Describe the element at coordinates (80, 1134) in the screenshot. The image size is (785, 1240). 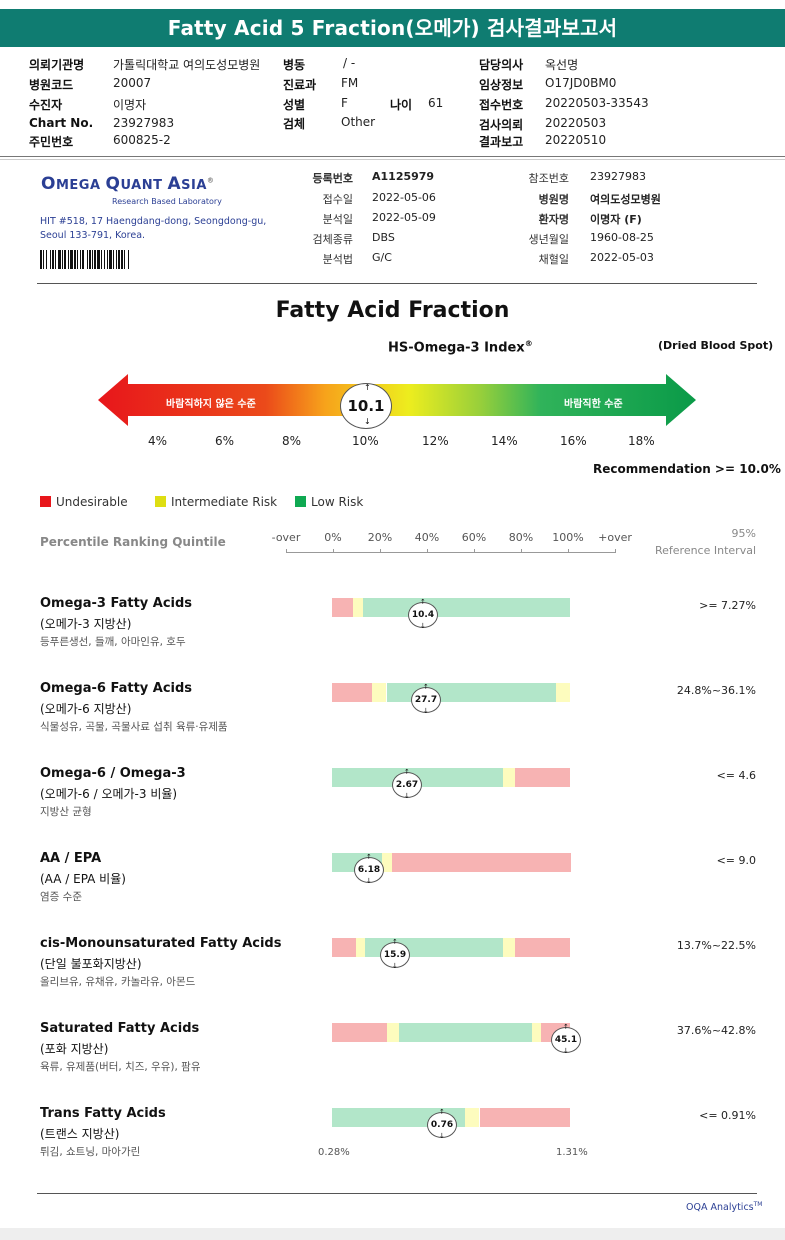
I see `row-subtitle: (트랜스 지방산)` at that location.